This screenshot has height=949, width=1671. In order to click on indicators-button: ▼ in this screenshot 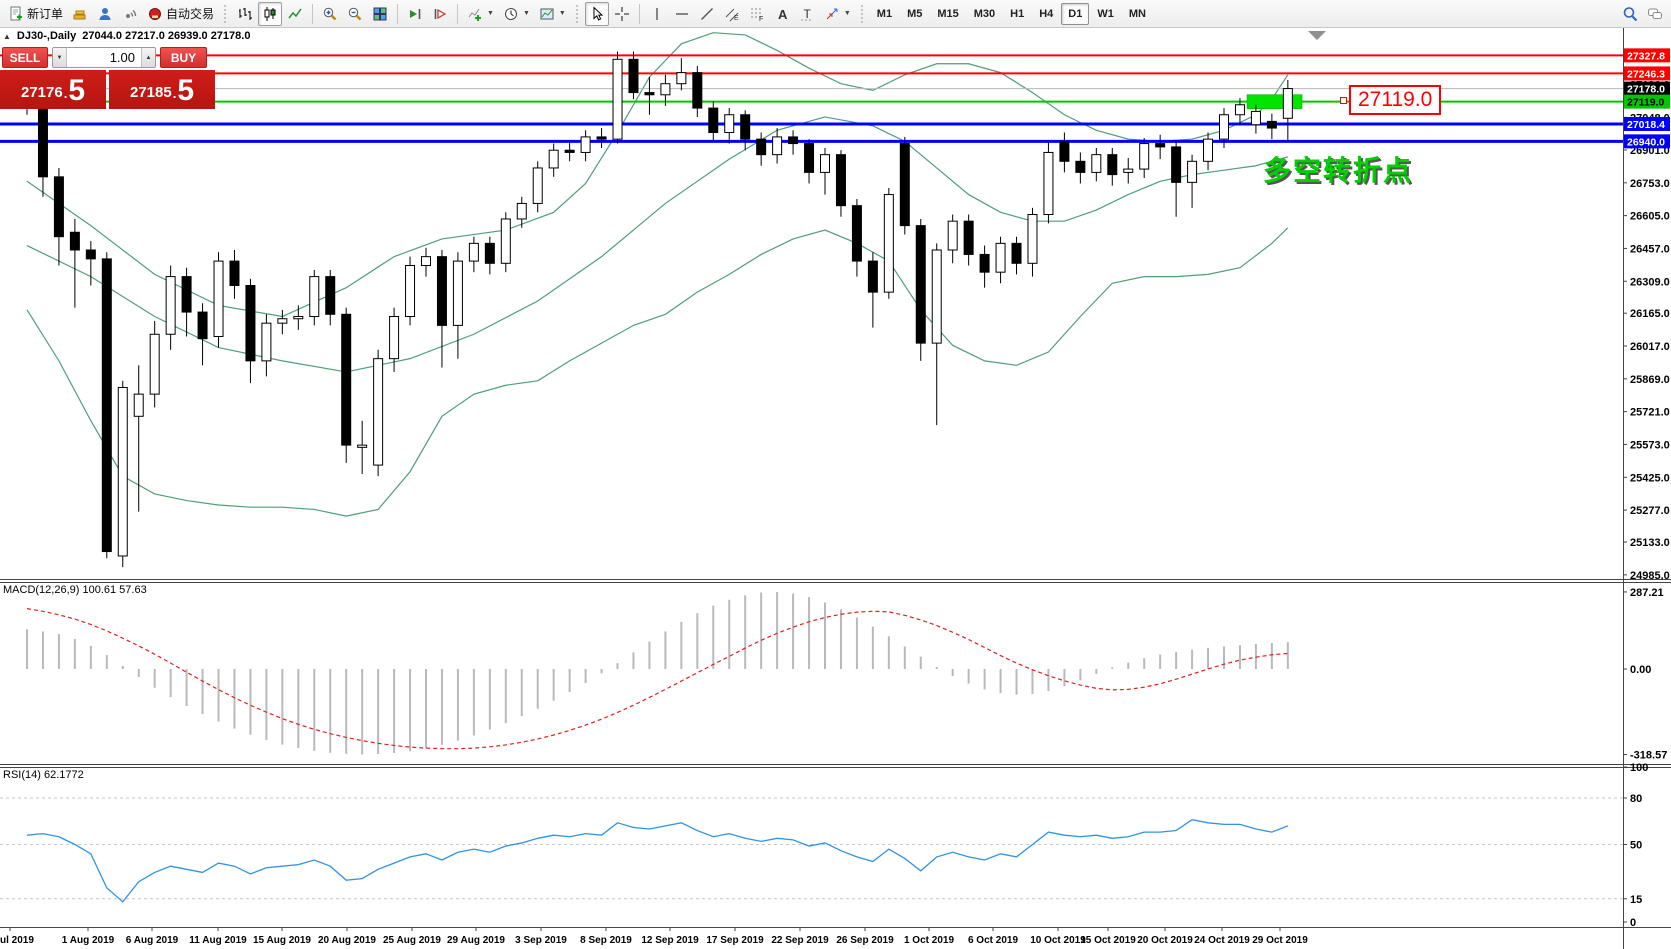, I will do `click(480, 14)`.